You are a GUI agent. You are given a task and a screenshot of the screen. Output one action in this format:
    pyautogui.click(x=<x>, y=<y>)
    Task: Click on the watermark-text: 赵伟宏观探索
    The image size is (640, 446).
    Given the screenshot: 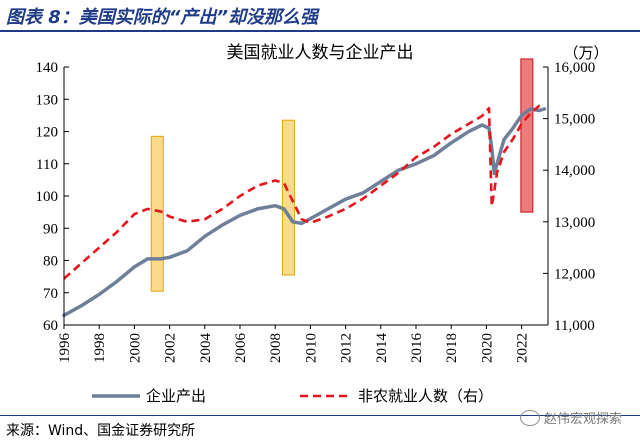 What is the action you would take?
    pyautogui.click(x=582, y=419)
    